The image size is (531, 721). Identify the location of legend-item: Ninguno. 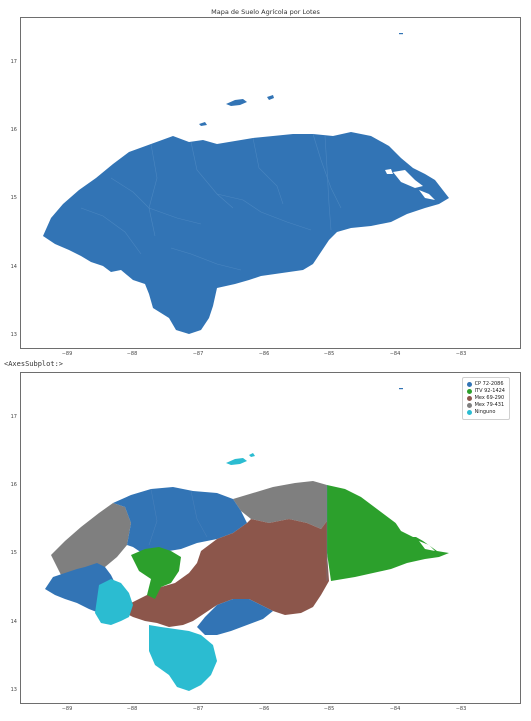
(485, 412).